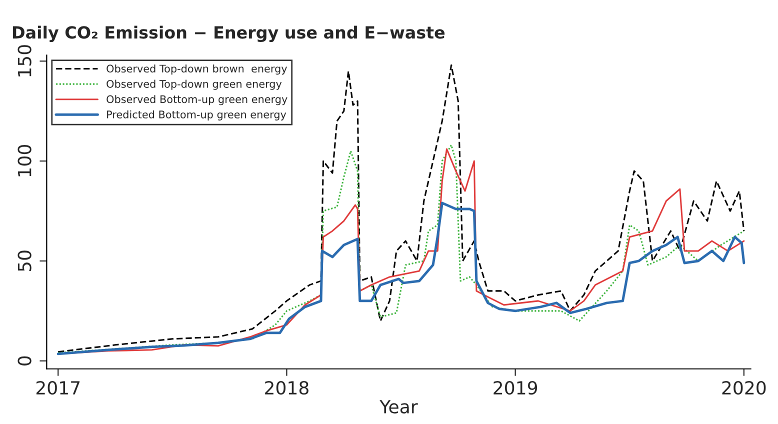 This screenshot has height=424, width=778. I want to click on chart-title: Daily CO₂ Emission − Energy use and E−waste, so click(229, 34).